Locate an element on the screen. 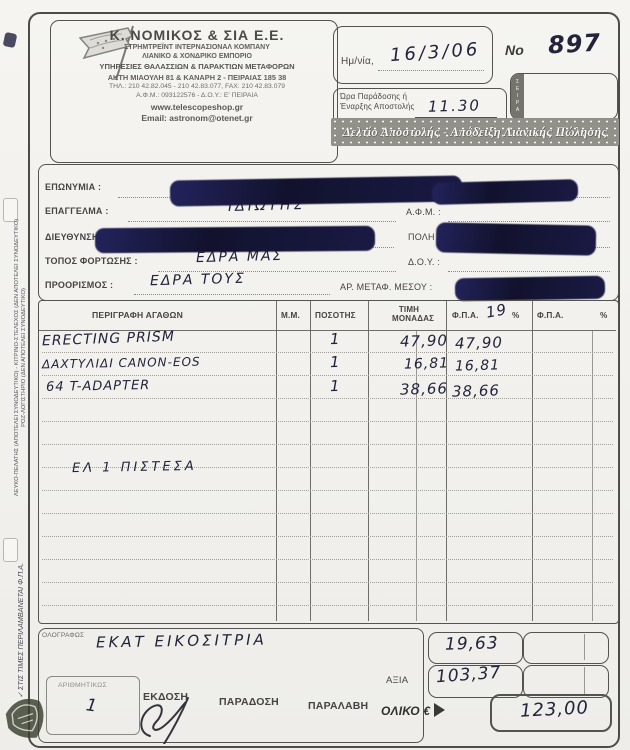 Image resolution: width=630 pixels, height=750 pixels. item-row-2-unit: 16,81 is located at coordinates (426, 364).